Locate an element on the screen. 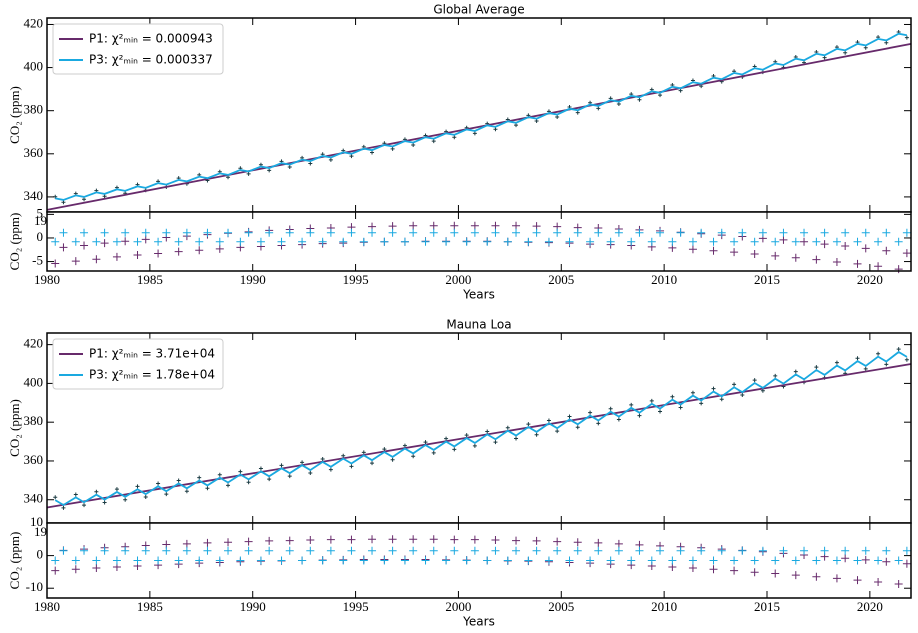 The width and height of the screenshot is (918, 633). y-tick-label: 360 is located at coordinates (34, 459).